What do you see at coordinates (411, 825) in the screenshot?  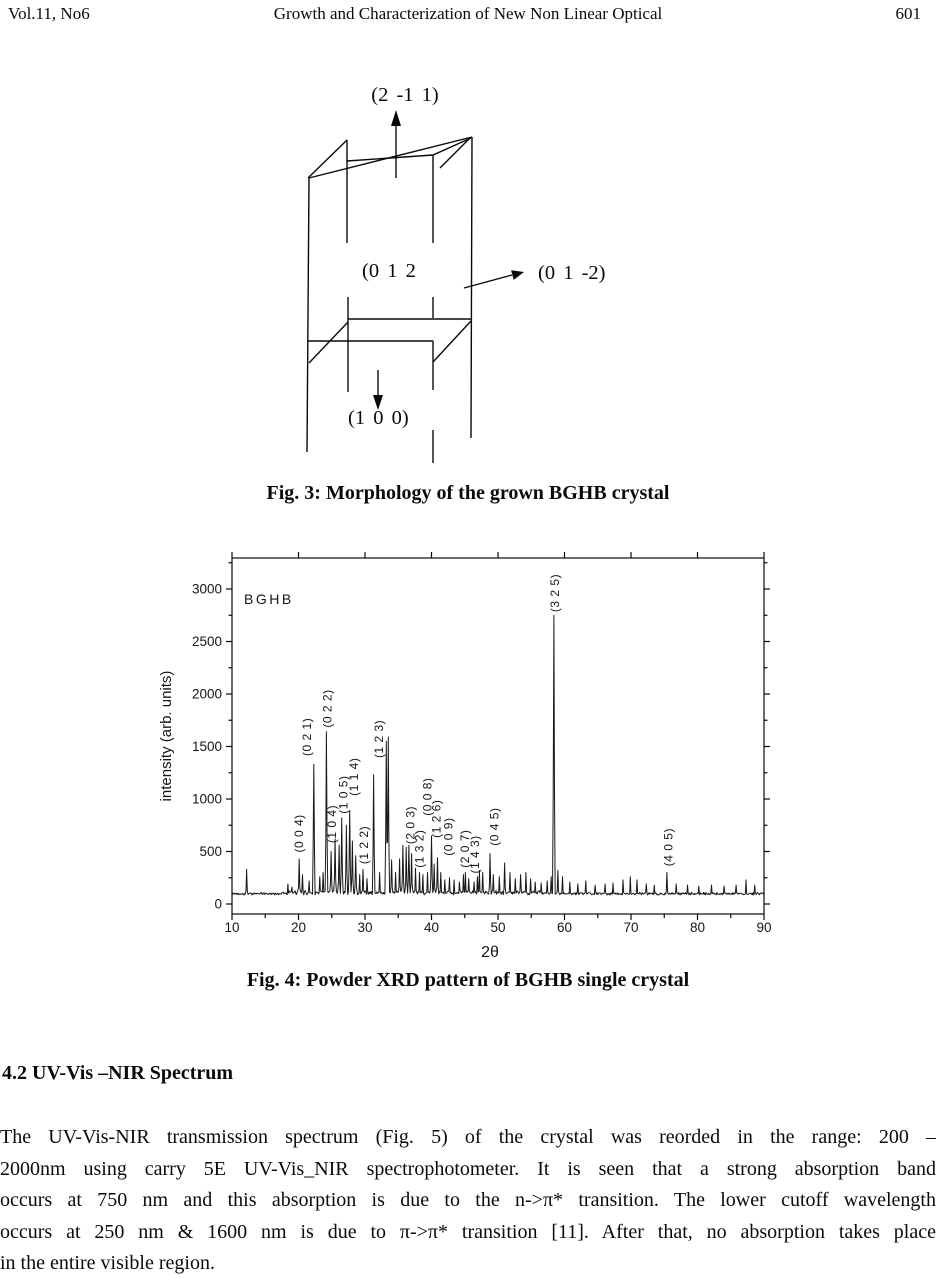 I see `peak-miller-label: (2 0 3)` at bounding box center [411, 825].